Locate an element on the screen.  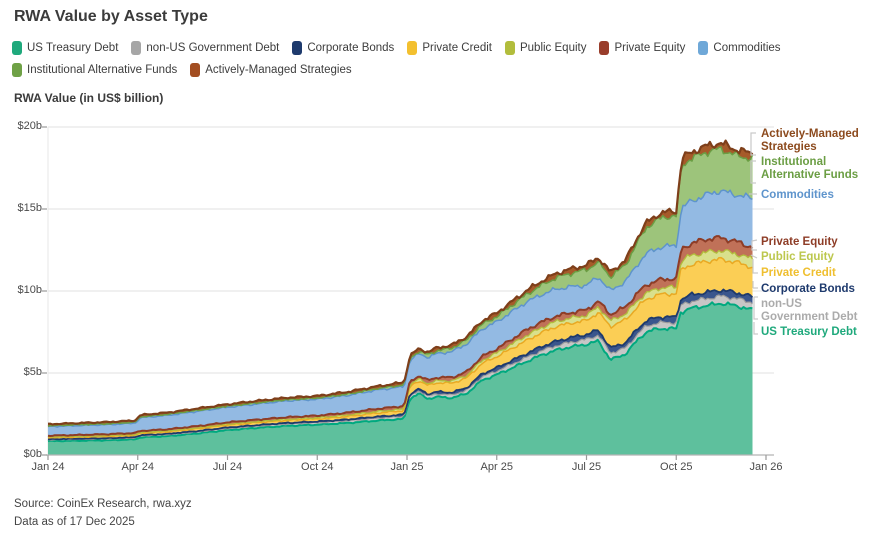
x-axis-tick-label: Jan 26 is located at coordinates (766, 467).